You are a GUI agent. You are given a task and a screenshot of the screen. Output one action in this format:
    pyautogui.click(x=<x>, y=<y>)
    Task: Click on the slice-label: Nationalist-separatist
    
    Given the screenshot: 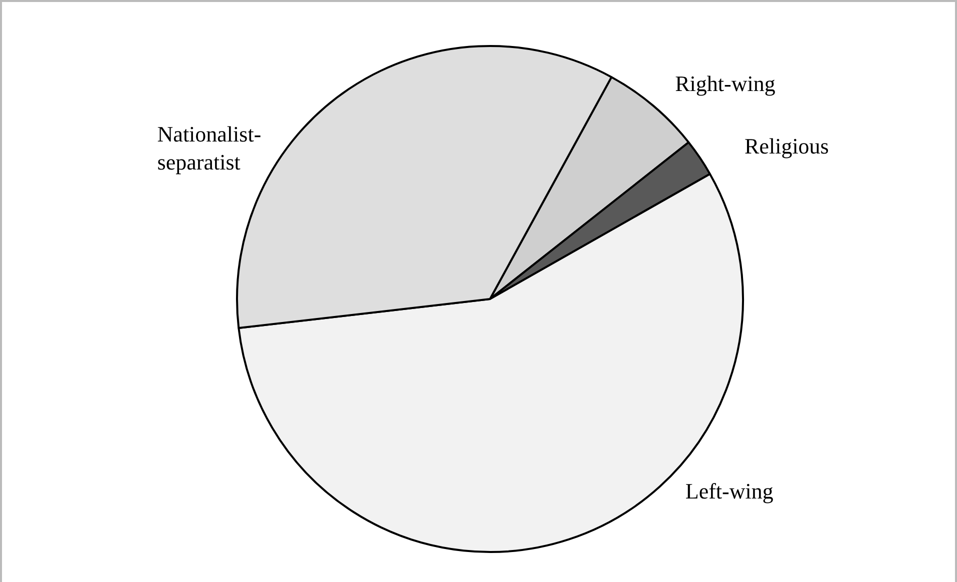 What is the action you would take?
    pyautogui.click(x=209, y=147)
    